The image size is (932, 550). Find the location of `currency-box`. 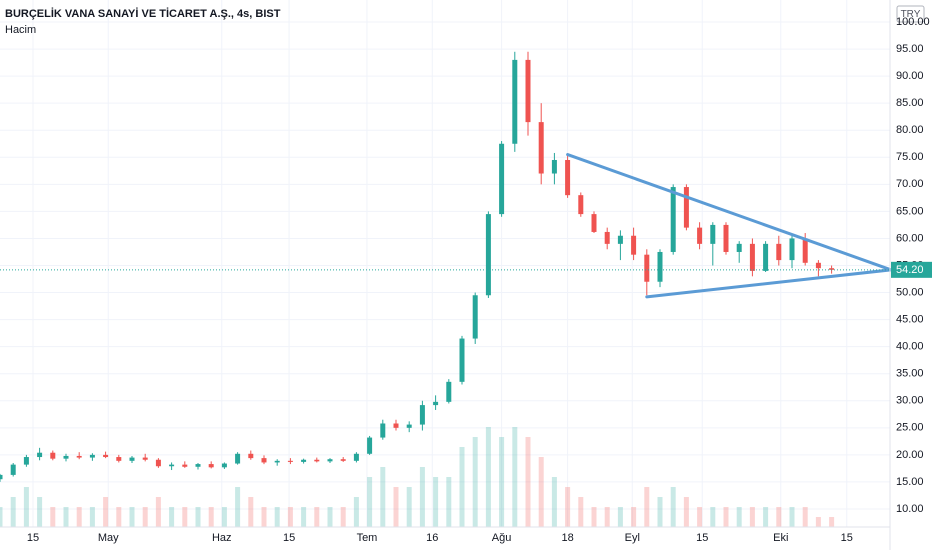

currency-box is located at coordinates (910, 14).